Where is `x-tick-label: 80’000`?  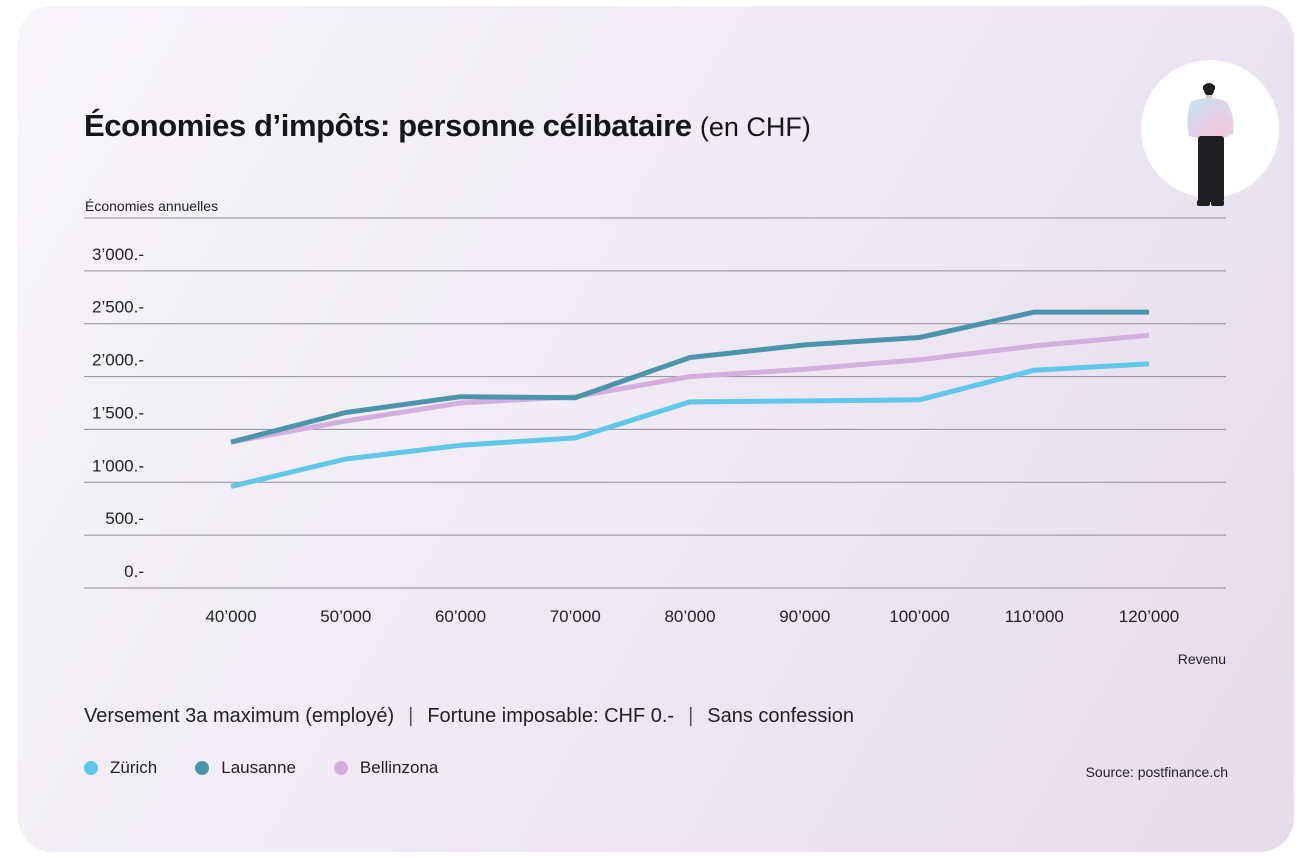 x-tick-label: 80’000 is located at coordinates (689, 616).